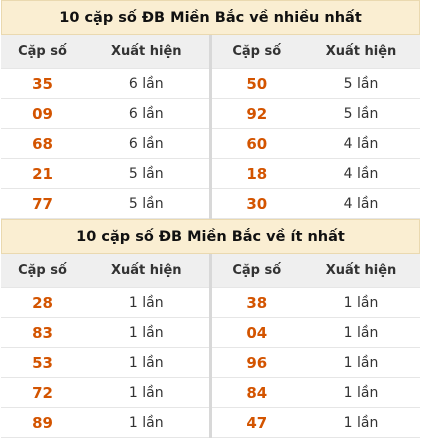 Image resolution: width=421 pixels, height=438 pixels. I want to click on pair-number: 50, so click(255, 83).